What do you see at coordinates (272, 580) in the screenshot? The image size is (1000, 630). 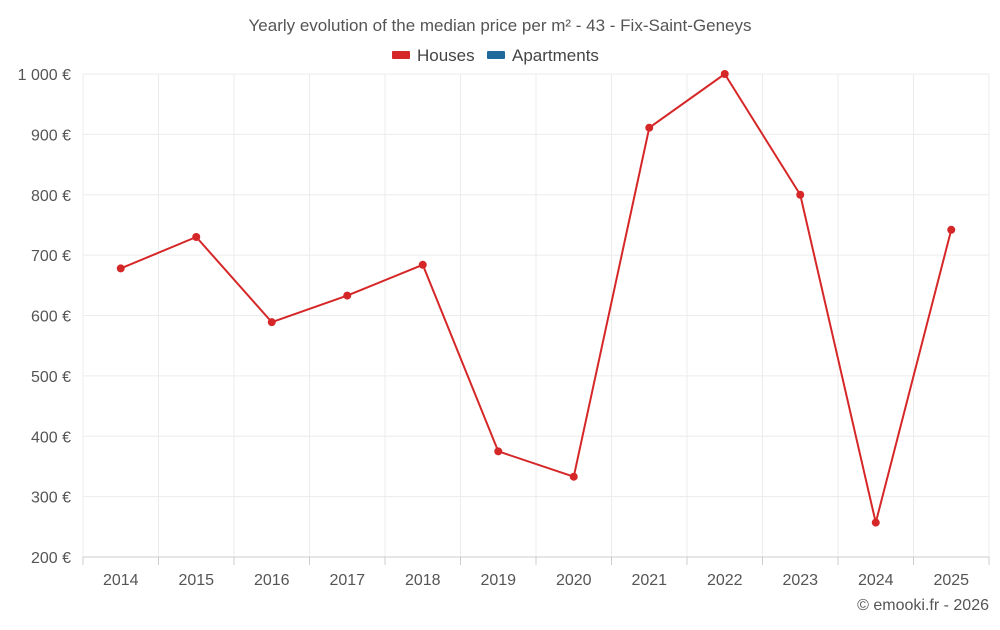 I see `x-tick-label: 2016` at bounding box center [272, 580].